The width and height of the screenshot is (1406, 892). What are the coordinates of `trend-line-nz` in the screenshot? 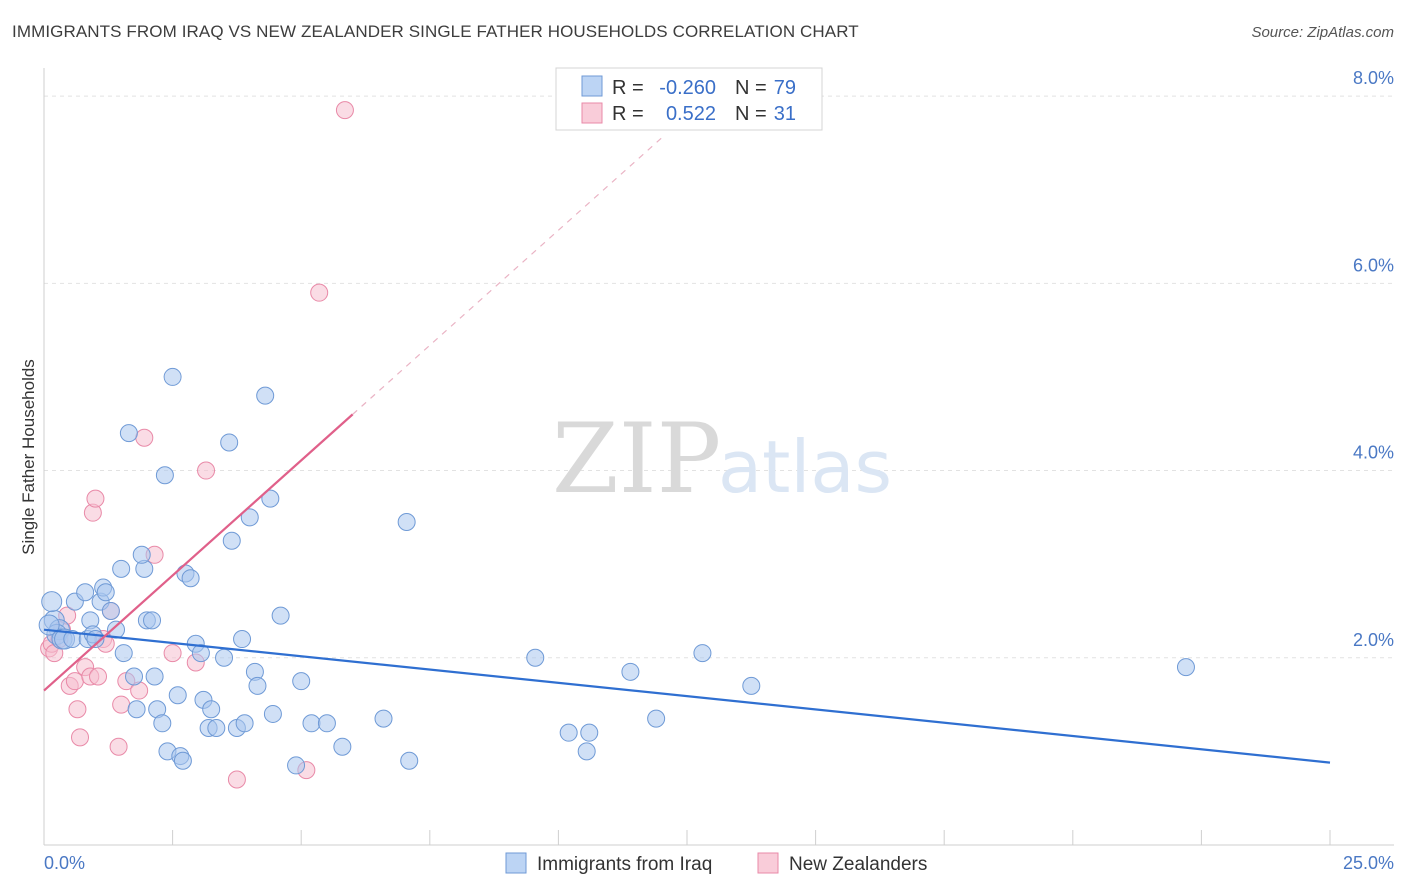 It's located at (198, 552).